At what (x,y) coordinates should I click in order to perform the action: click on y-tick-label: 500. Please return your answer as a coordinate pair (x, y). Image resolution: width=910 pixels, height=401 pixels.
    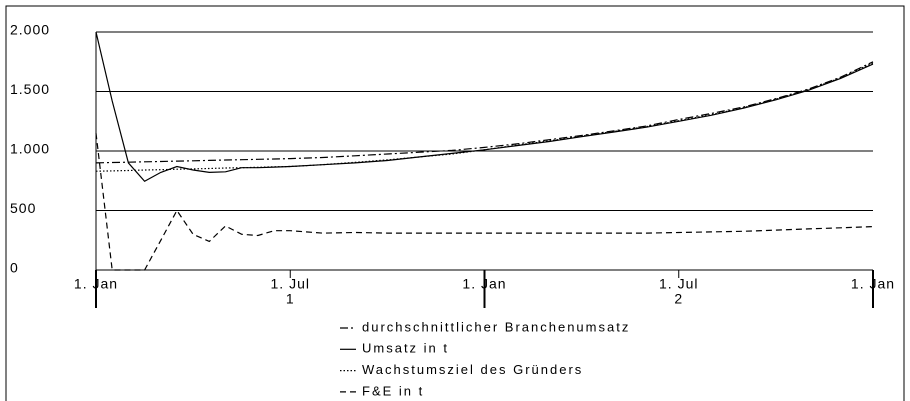
    Looking at the image, I should click on (23, 208).